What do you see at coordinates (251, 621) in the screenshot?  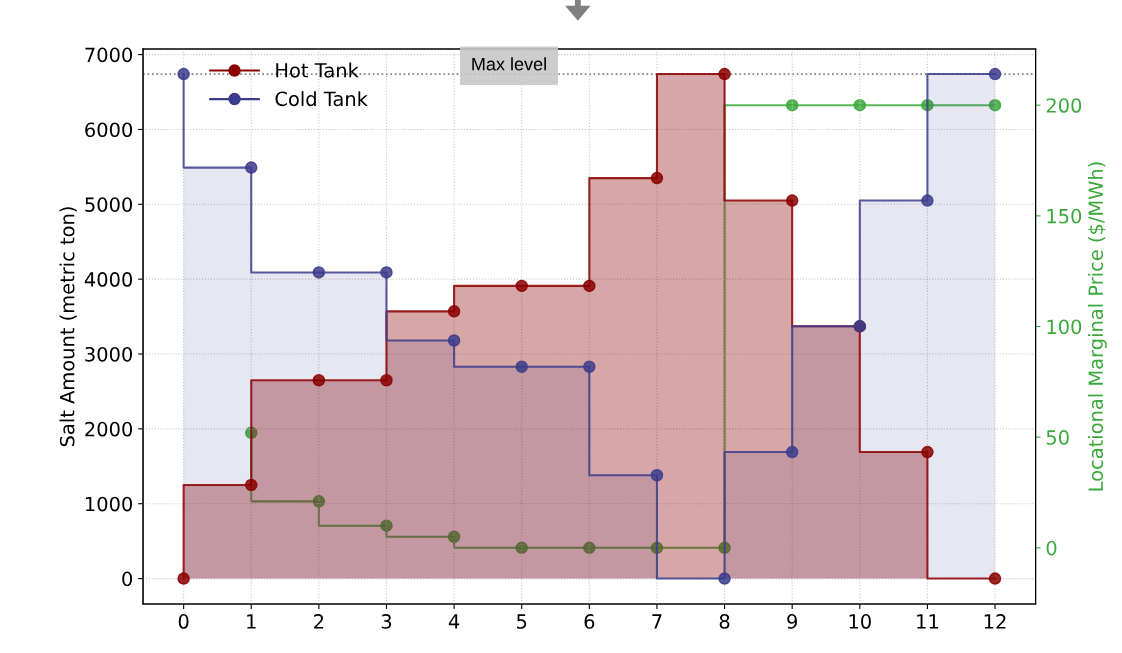 I see `x-tick-label: 1` at bounding box center [251, 621].